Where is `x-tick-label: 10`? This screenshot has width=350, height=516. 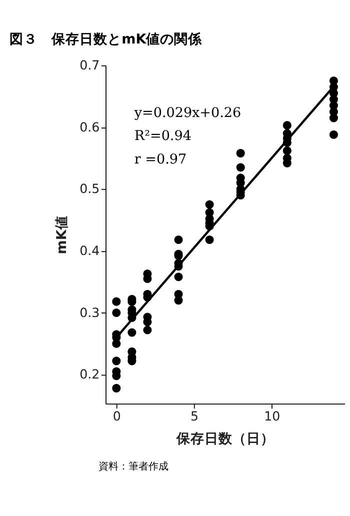
x-tick-label: 10 is located at coordinates (272, 416).